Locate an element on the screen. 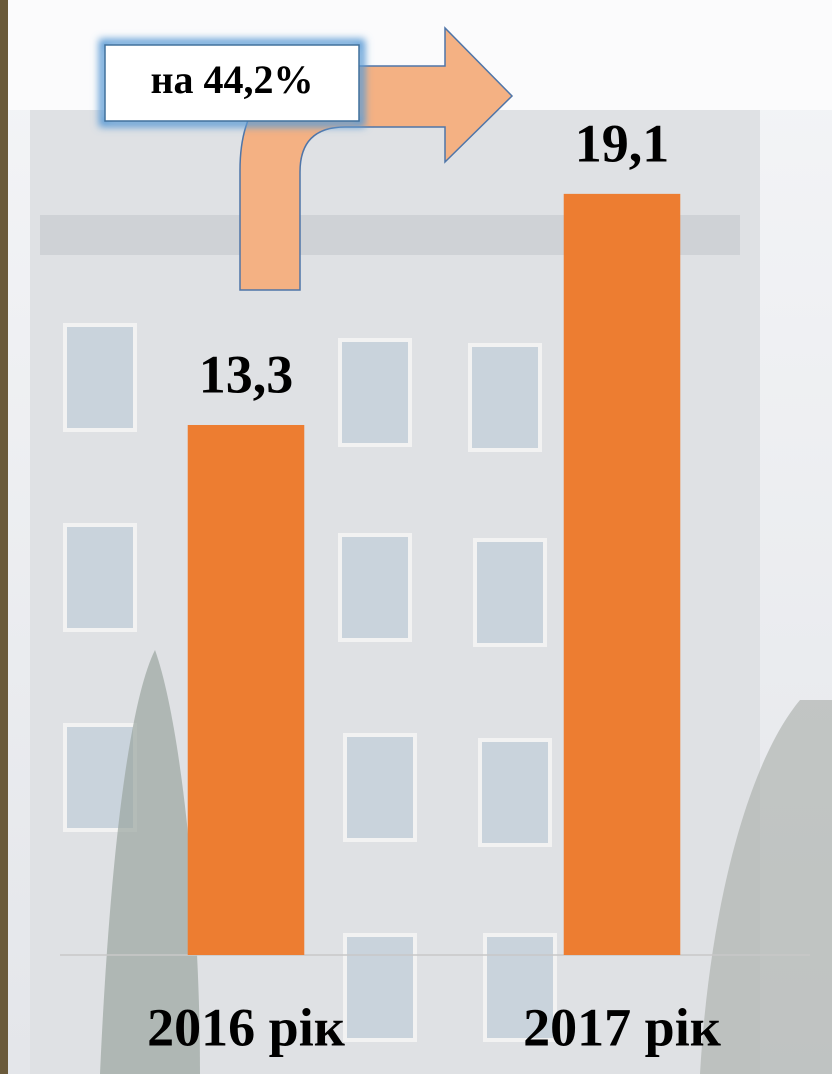 The image size is (832, 1079). annotation: на 44,2% is located at coordinates (231, 79).